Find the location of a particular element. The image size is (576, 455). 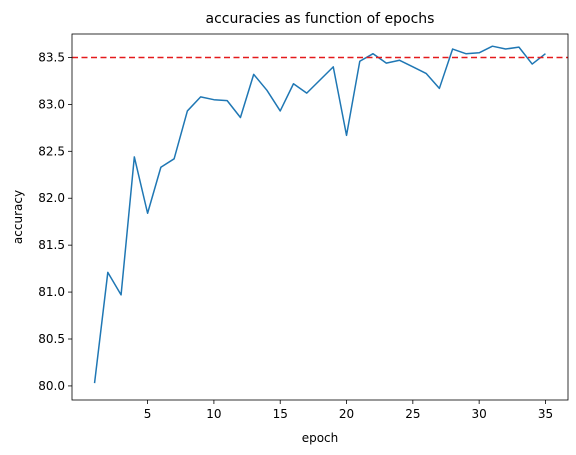

y-axis-label: accuracy is located at coordinates (18, 217).